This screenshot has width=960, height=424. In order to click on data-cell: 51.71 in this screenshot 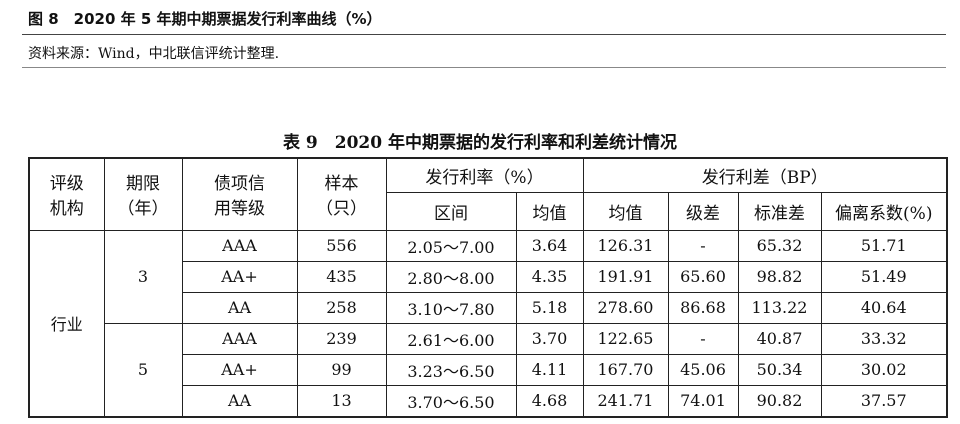, I will do `click(884, 245)`.